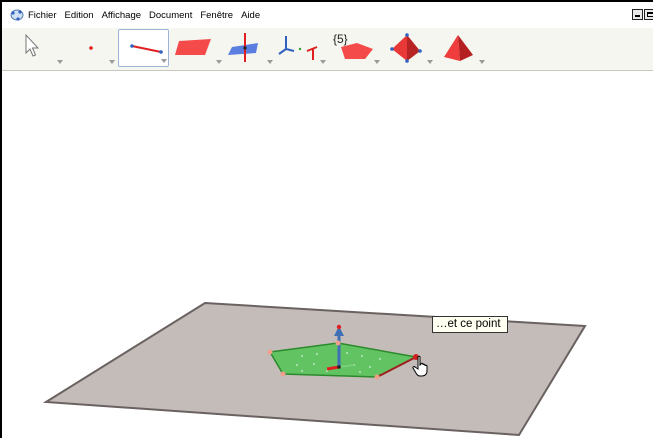 This screenshot has height=438, width=653. I want to click on regular-polygon-icon: {5}, so click(353, 45).